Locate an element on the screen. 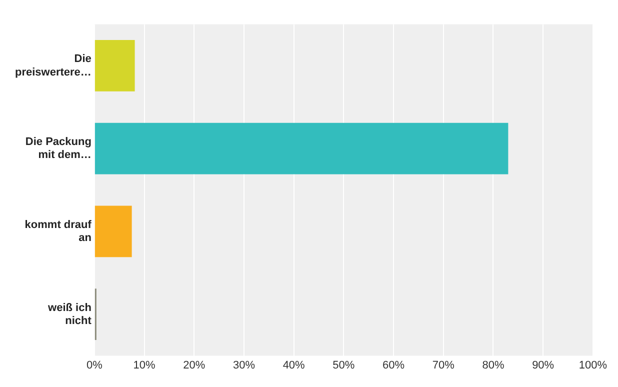 This screenshot has height=387, width=618. x-tick-label: 10% is located at coordinates (144, 365).